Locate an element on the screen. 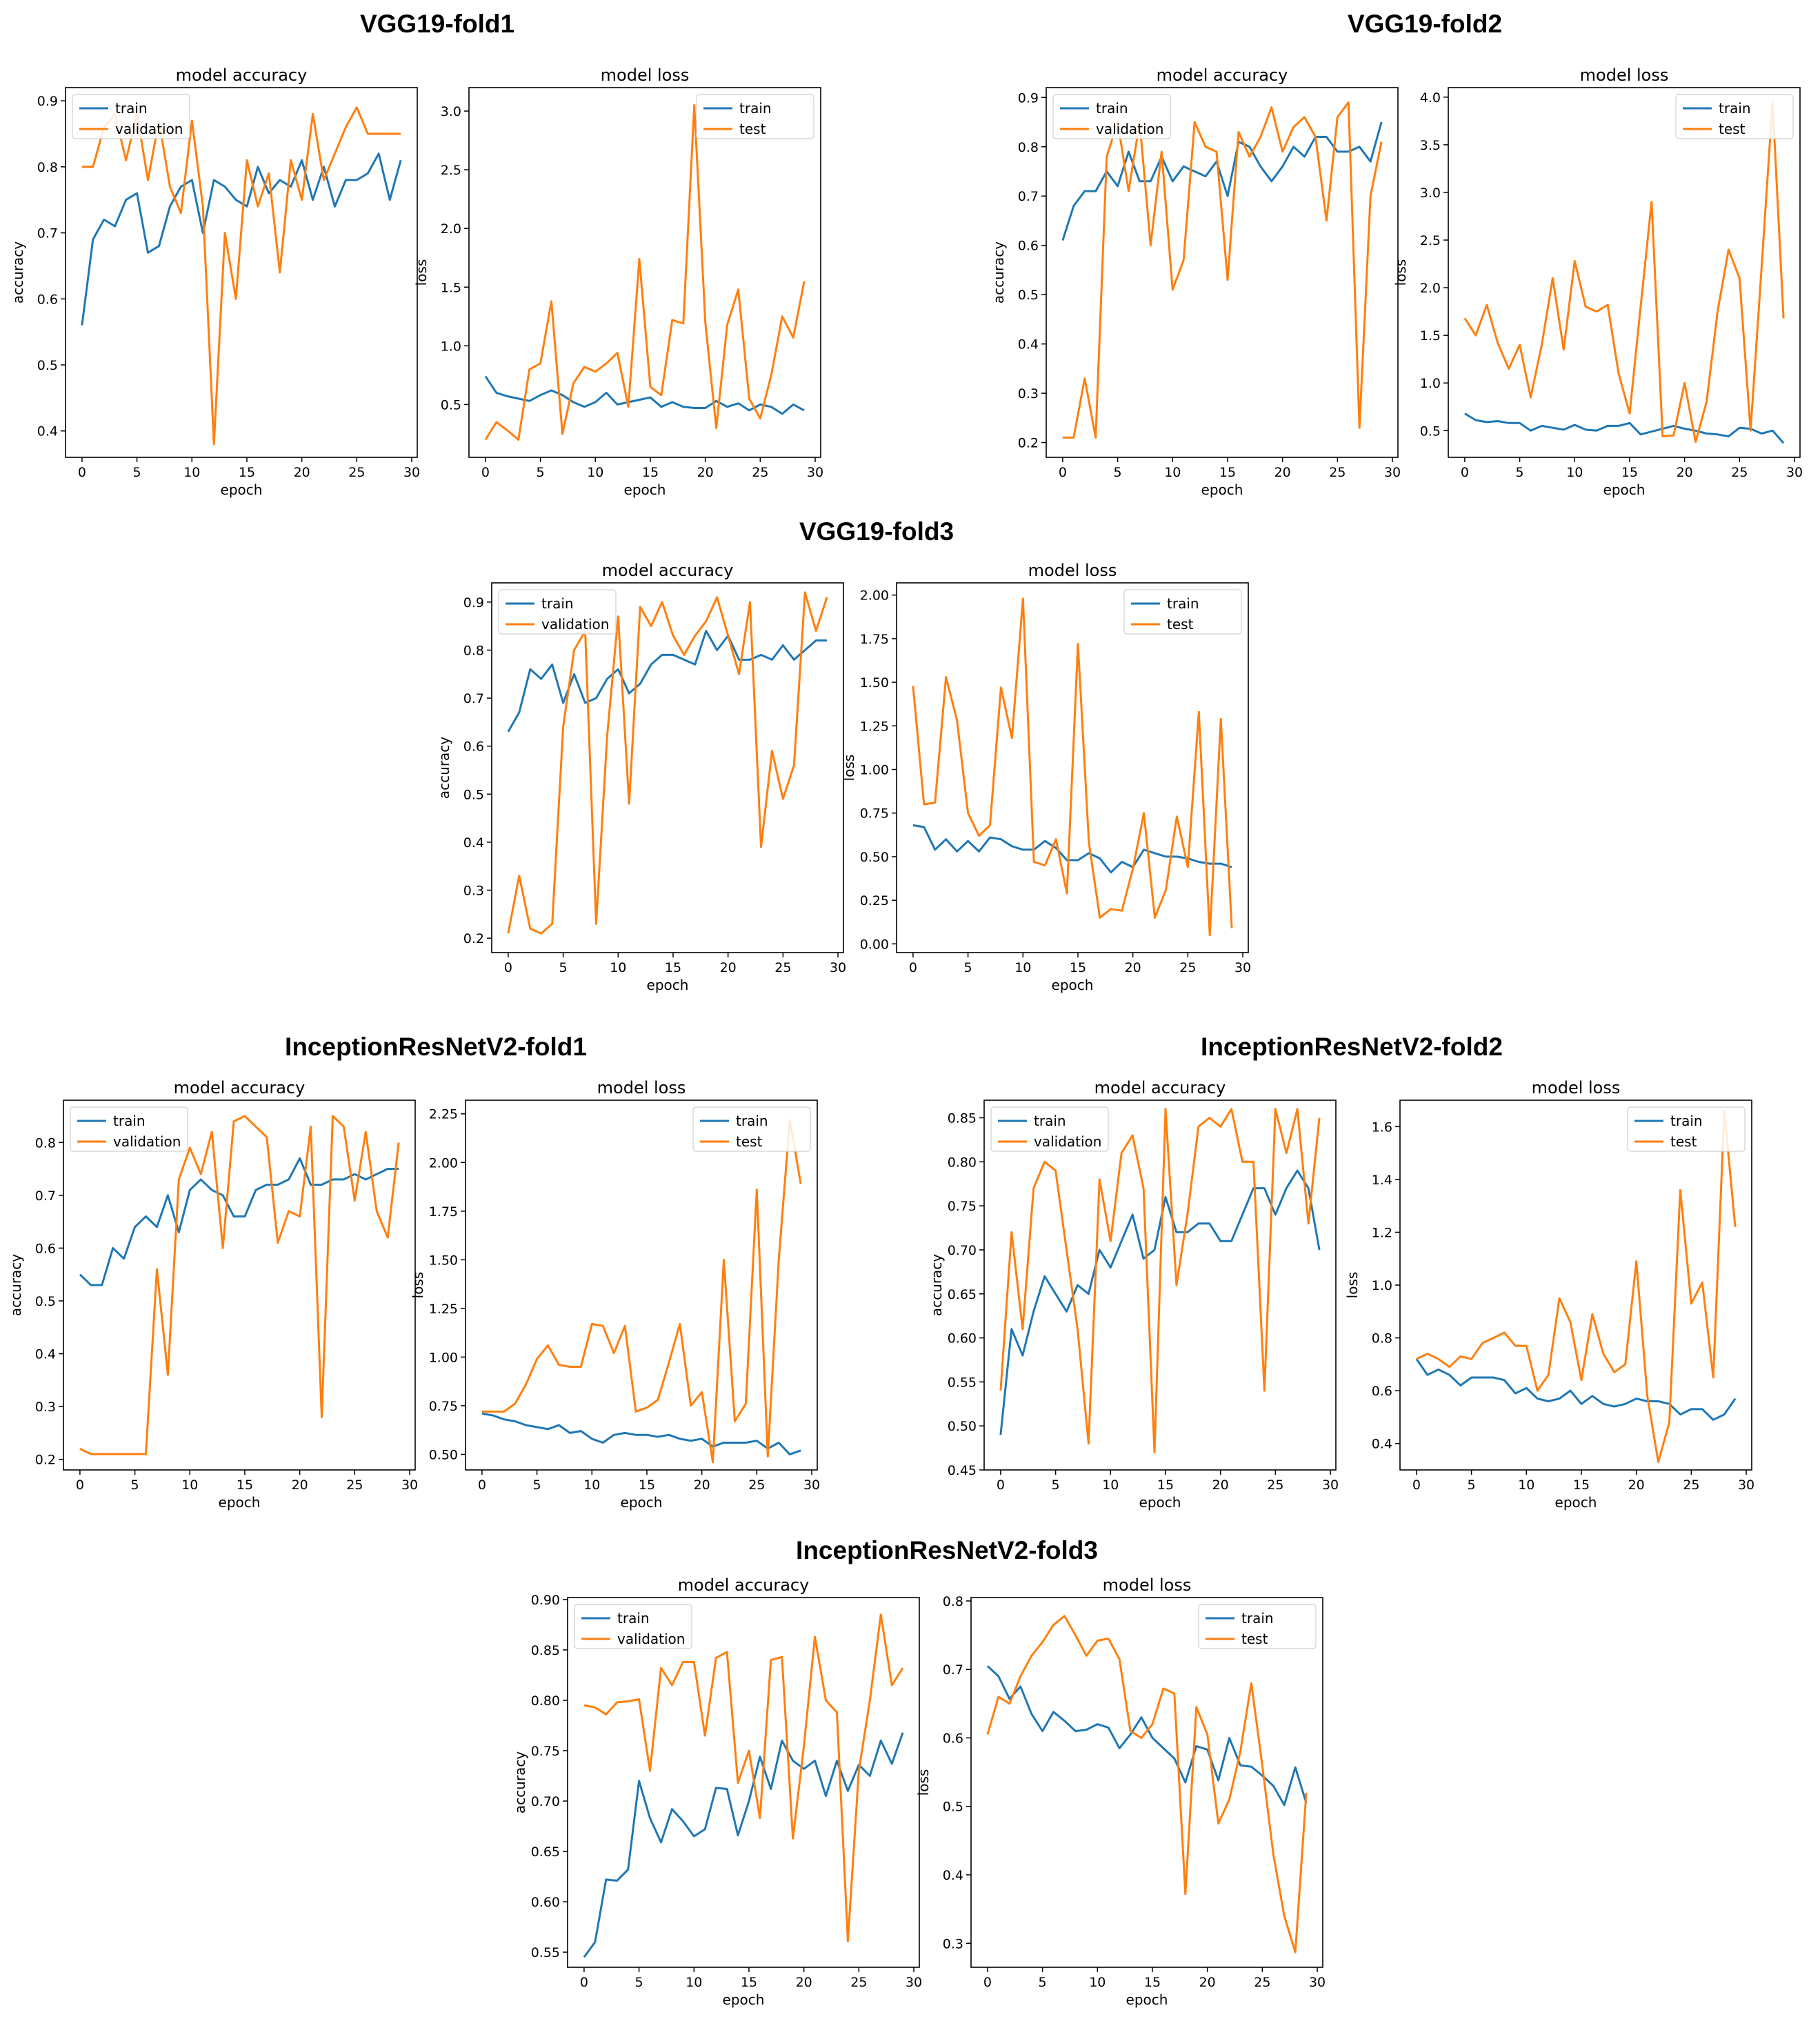  y-tick-label: 1.5 is located at coordinates (1430, 336).